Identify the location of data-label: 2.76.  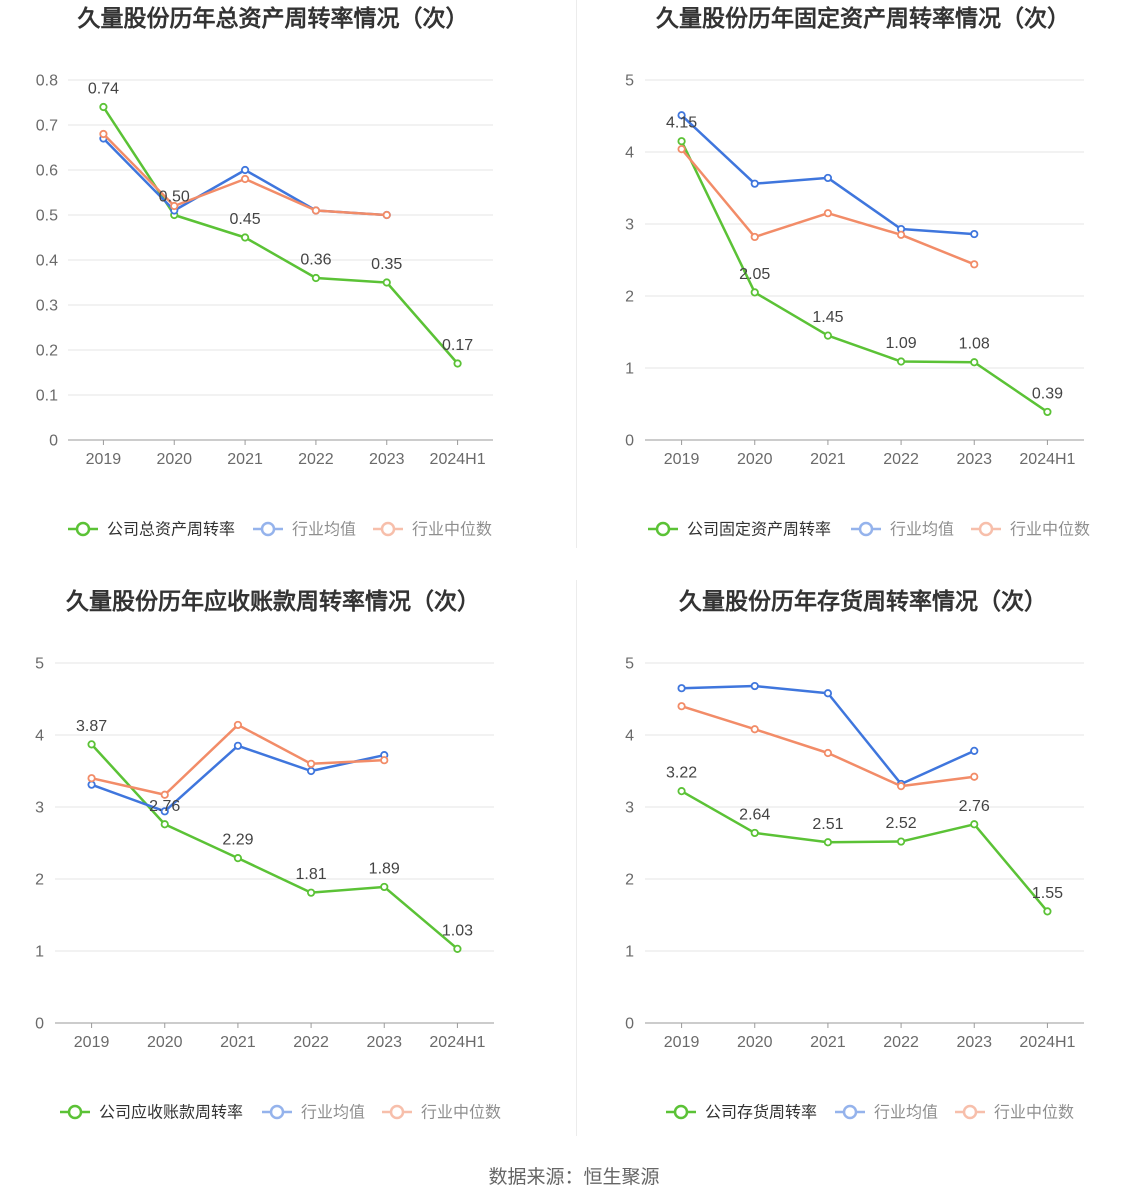
(164, 806).